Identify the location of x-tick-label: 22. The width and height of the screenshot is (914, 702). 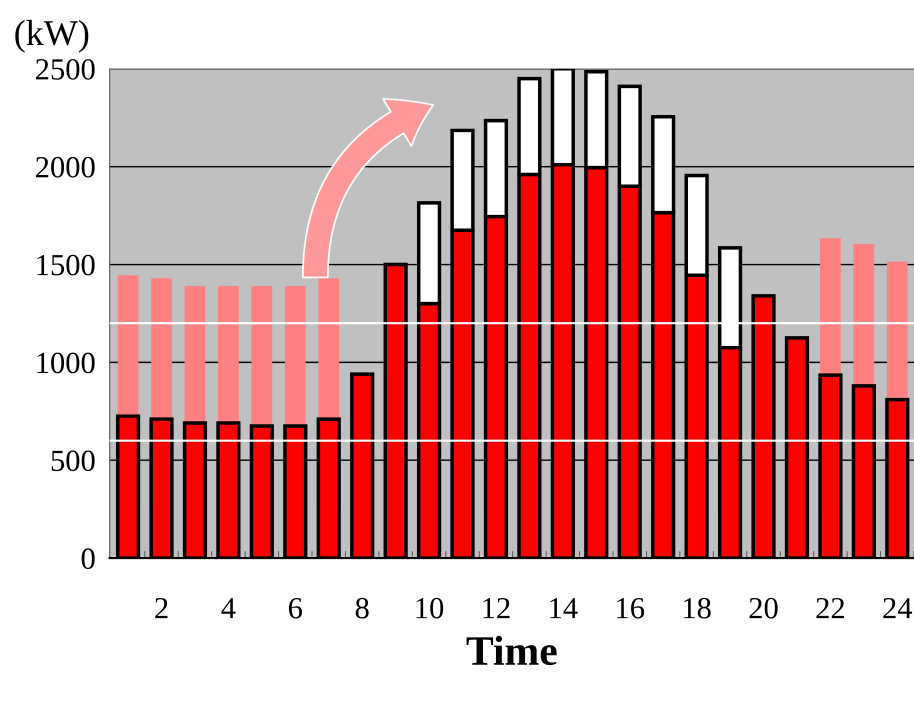
(830, 608).